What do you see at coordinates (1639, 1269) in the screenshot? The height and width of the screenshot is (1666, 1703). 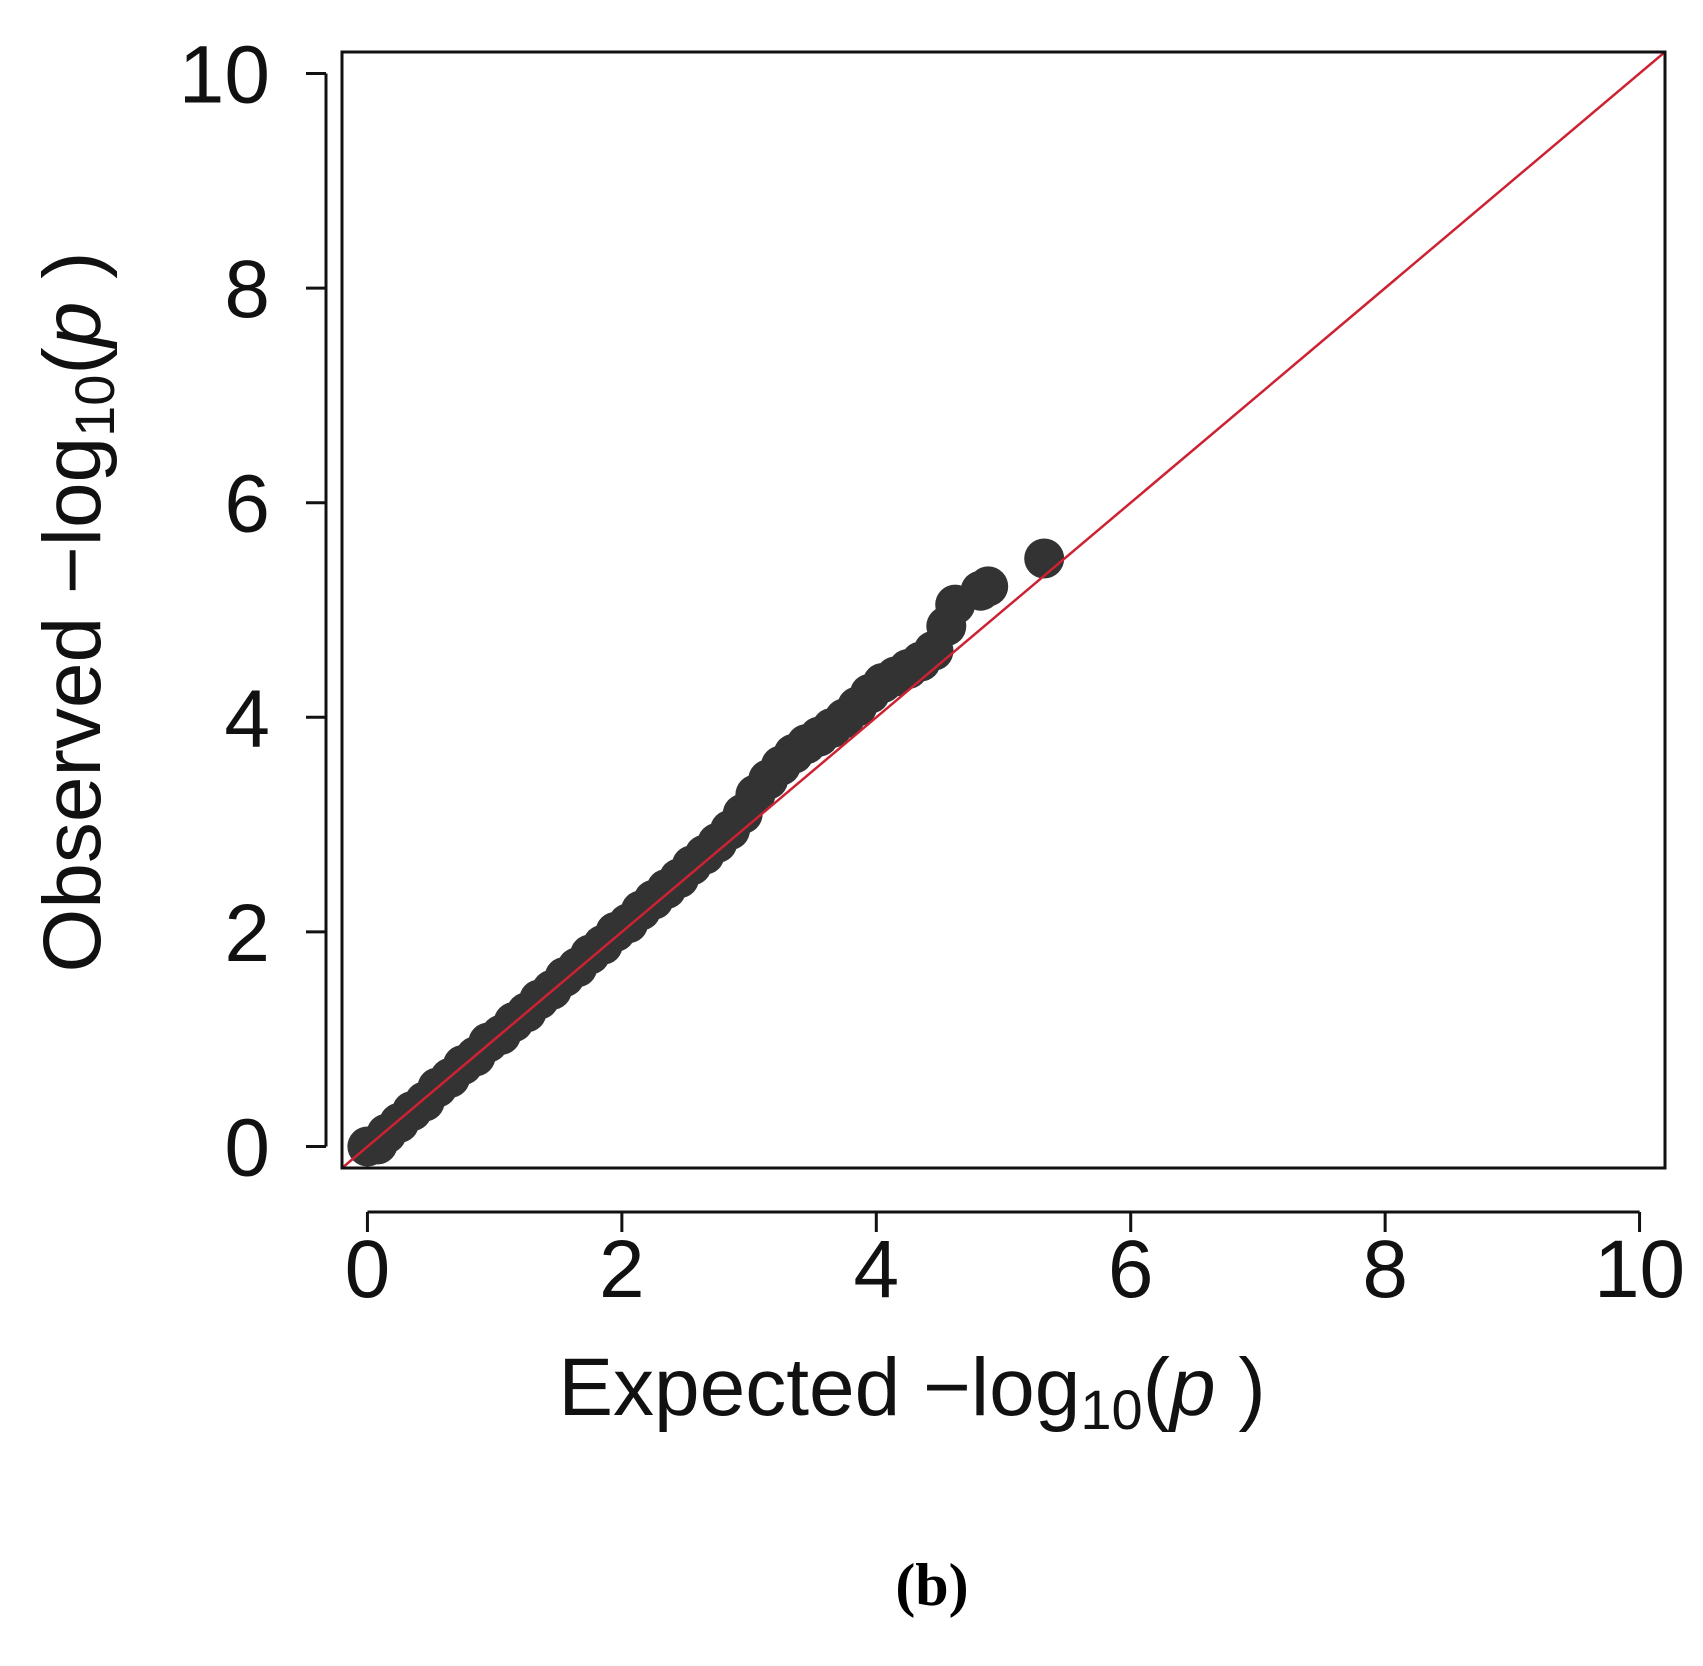 I see `x-tick-label-10: 10` at bounding box center [1639, 1269].